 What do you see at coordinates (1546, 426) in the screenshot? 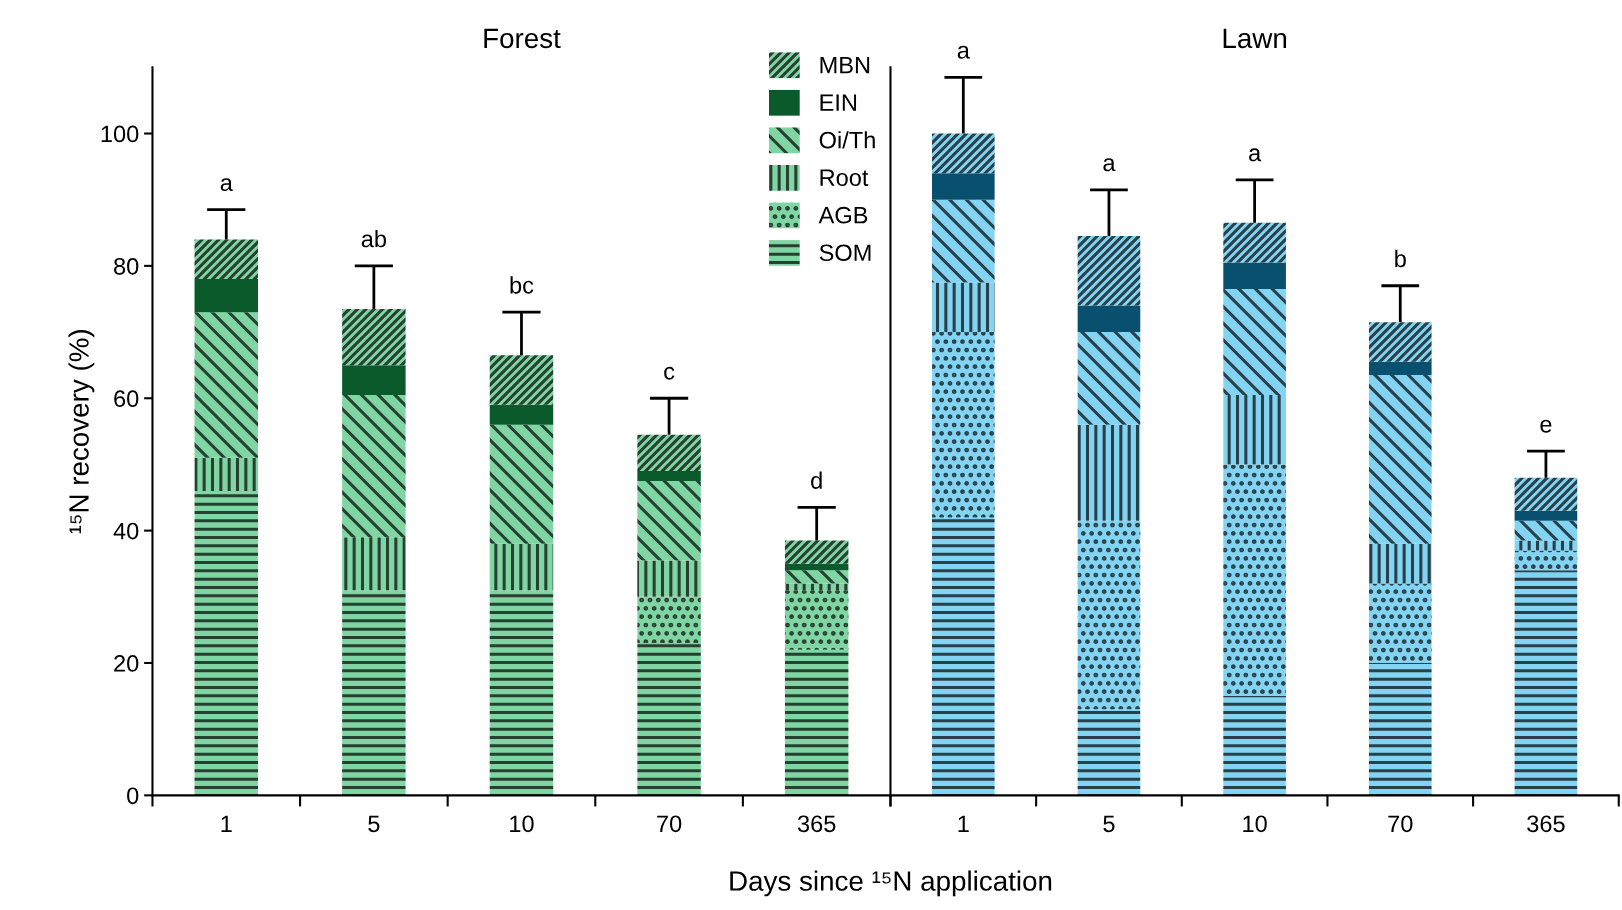
I see `annotation: e` at bounding box center [1546, 426].